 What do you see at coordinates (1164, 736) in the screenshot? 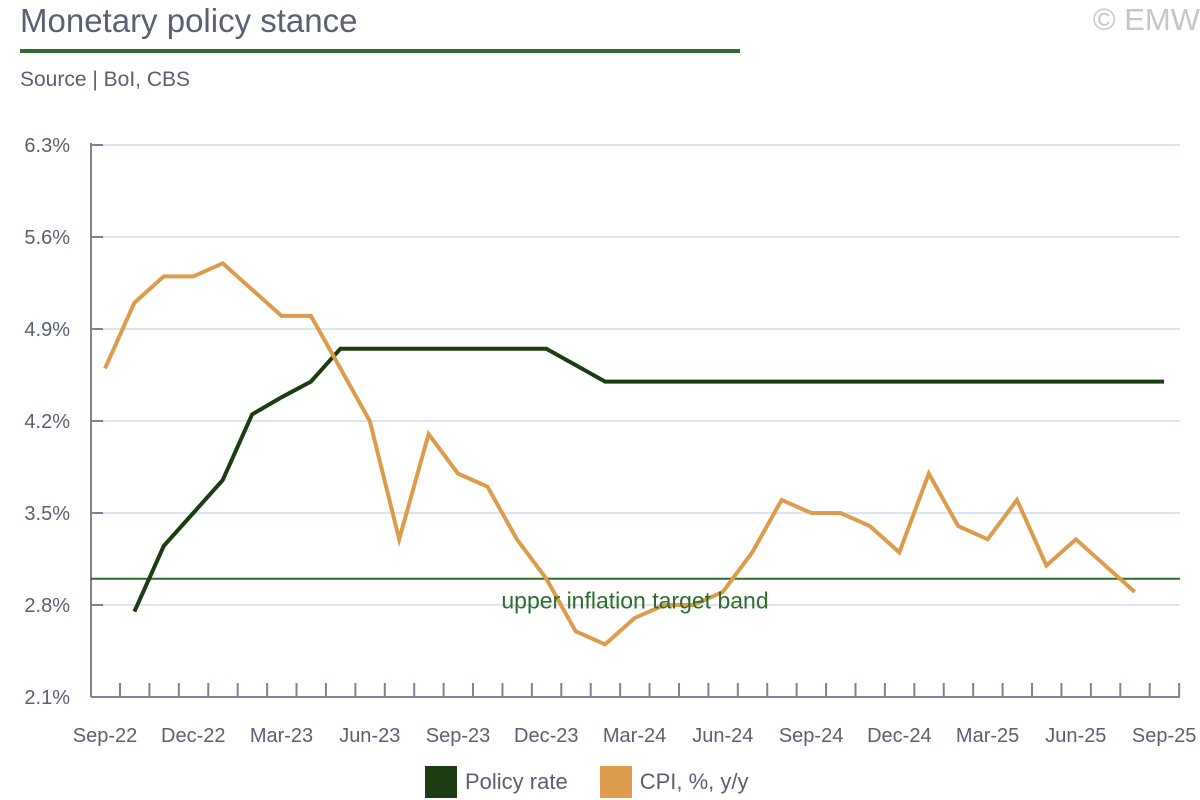
I see `x-tick-label: Sep-25` at bounding box center [1164, 736].